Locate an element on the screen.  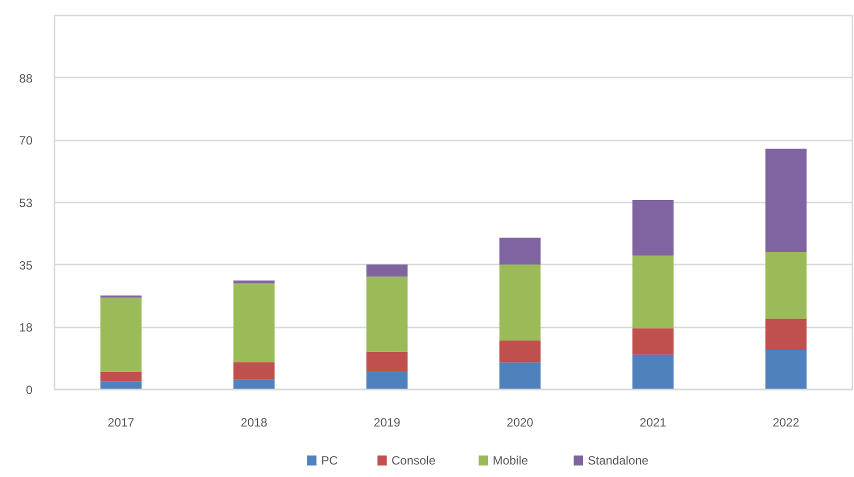
y-tick-label: 35 is located at coordinates (26, 265).